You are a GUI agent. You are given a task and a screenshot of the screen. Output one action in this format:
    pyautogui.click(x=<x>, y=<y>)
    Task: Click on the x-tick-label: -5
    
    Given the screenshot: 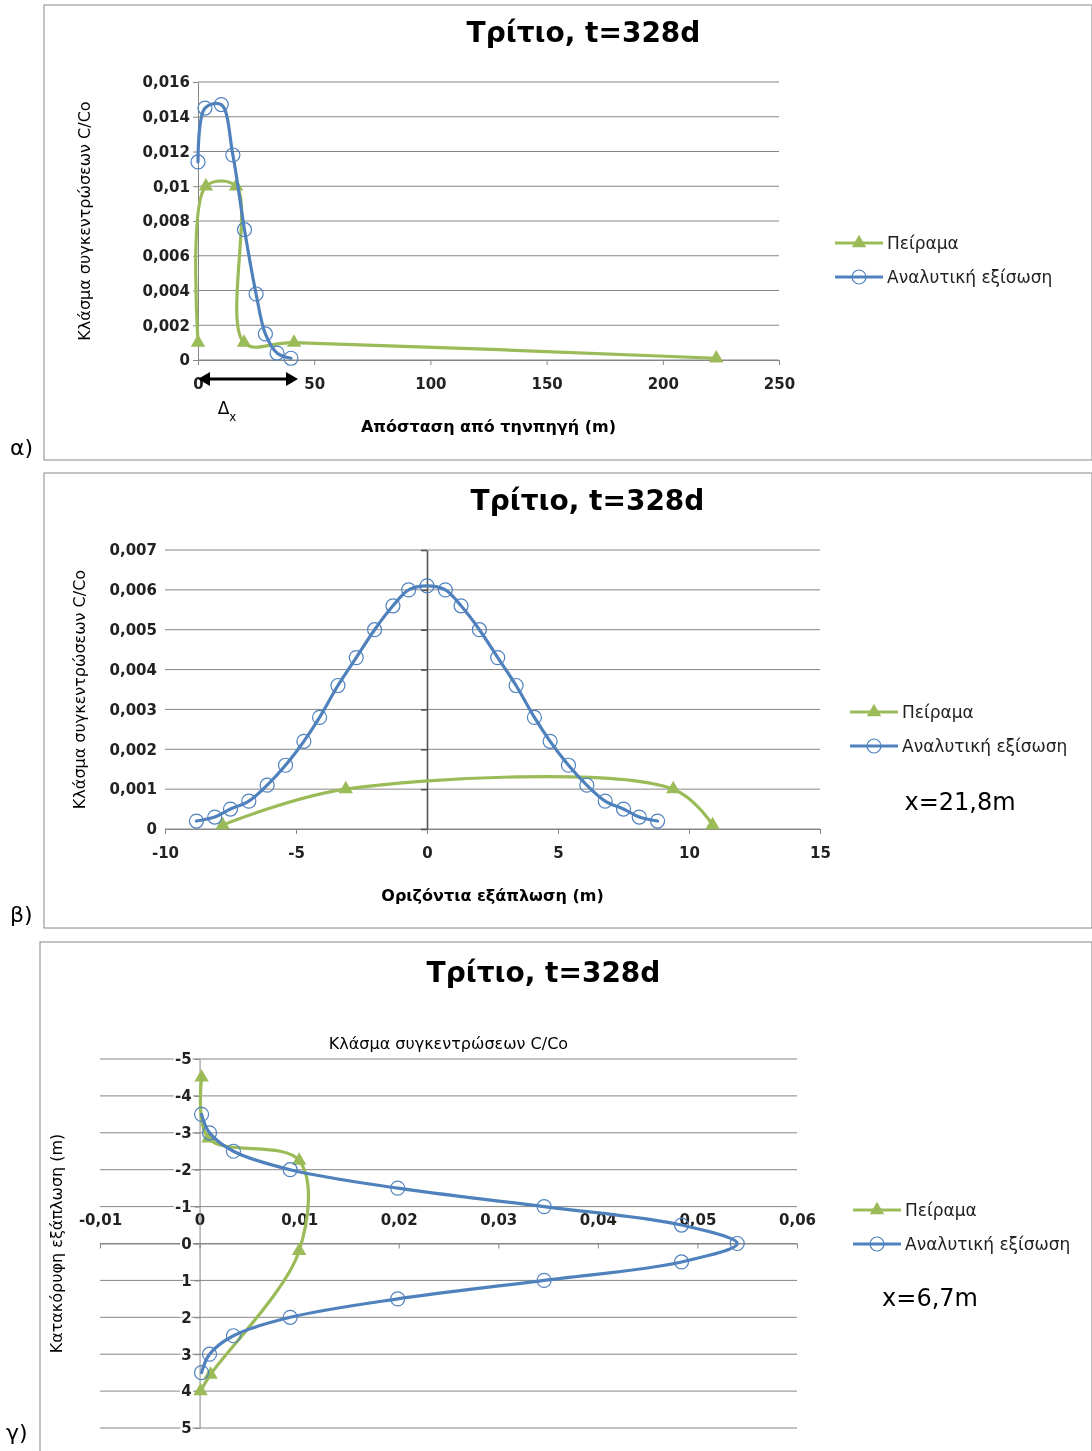 What is the action you would take?
    pyautogui.click(x=296, y=852)
    